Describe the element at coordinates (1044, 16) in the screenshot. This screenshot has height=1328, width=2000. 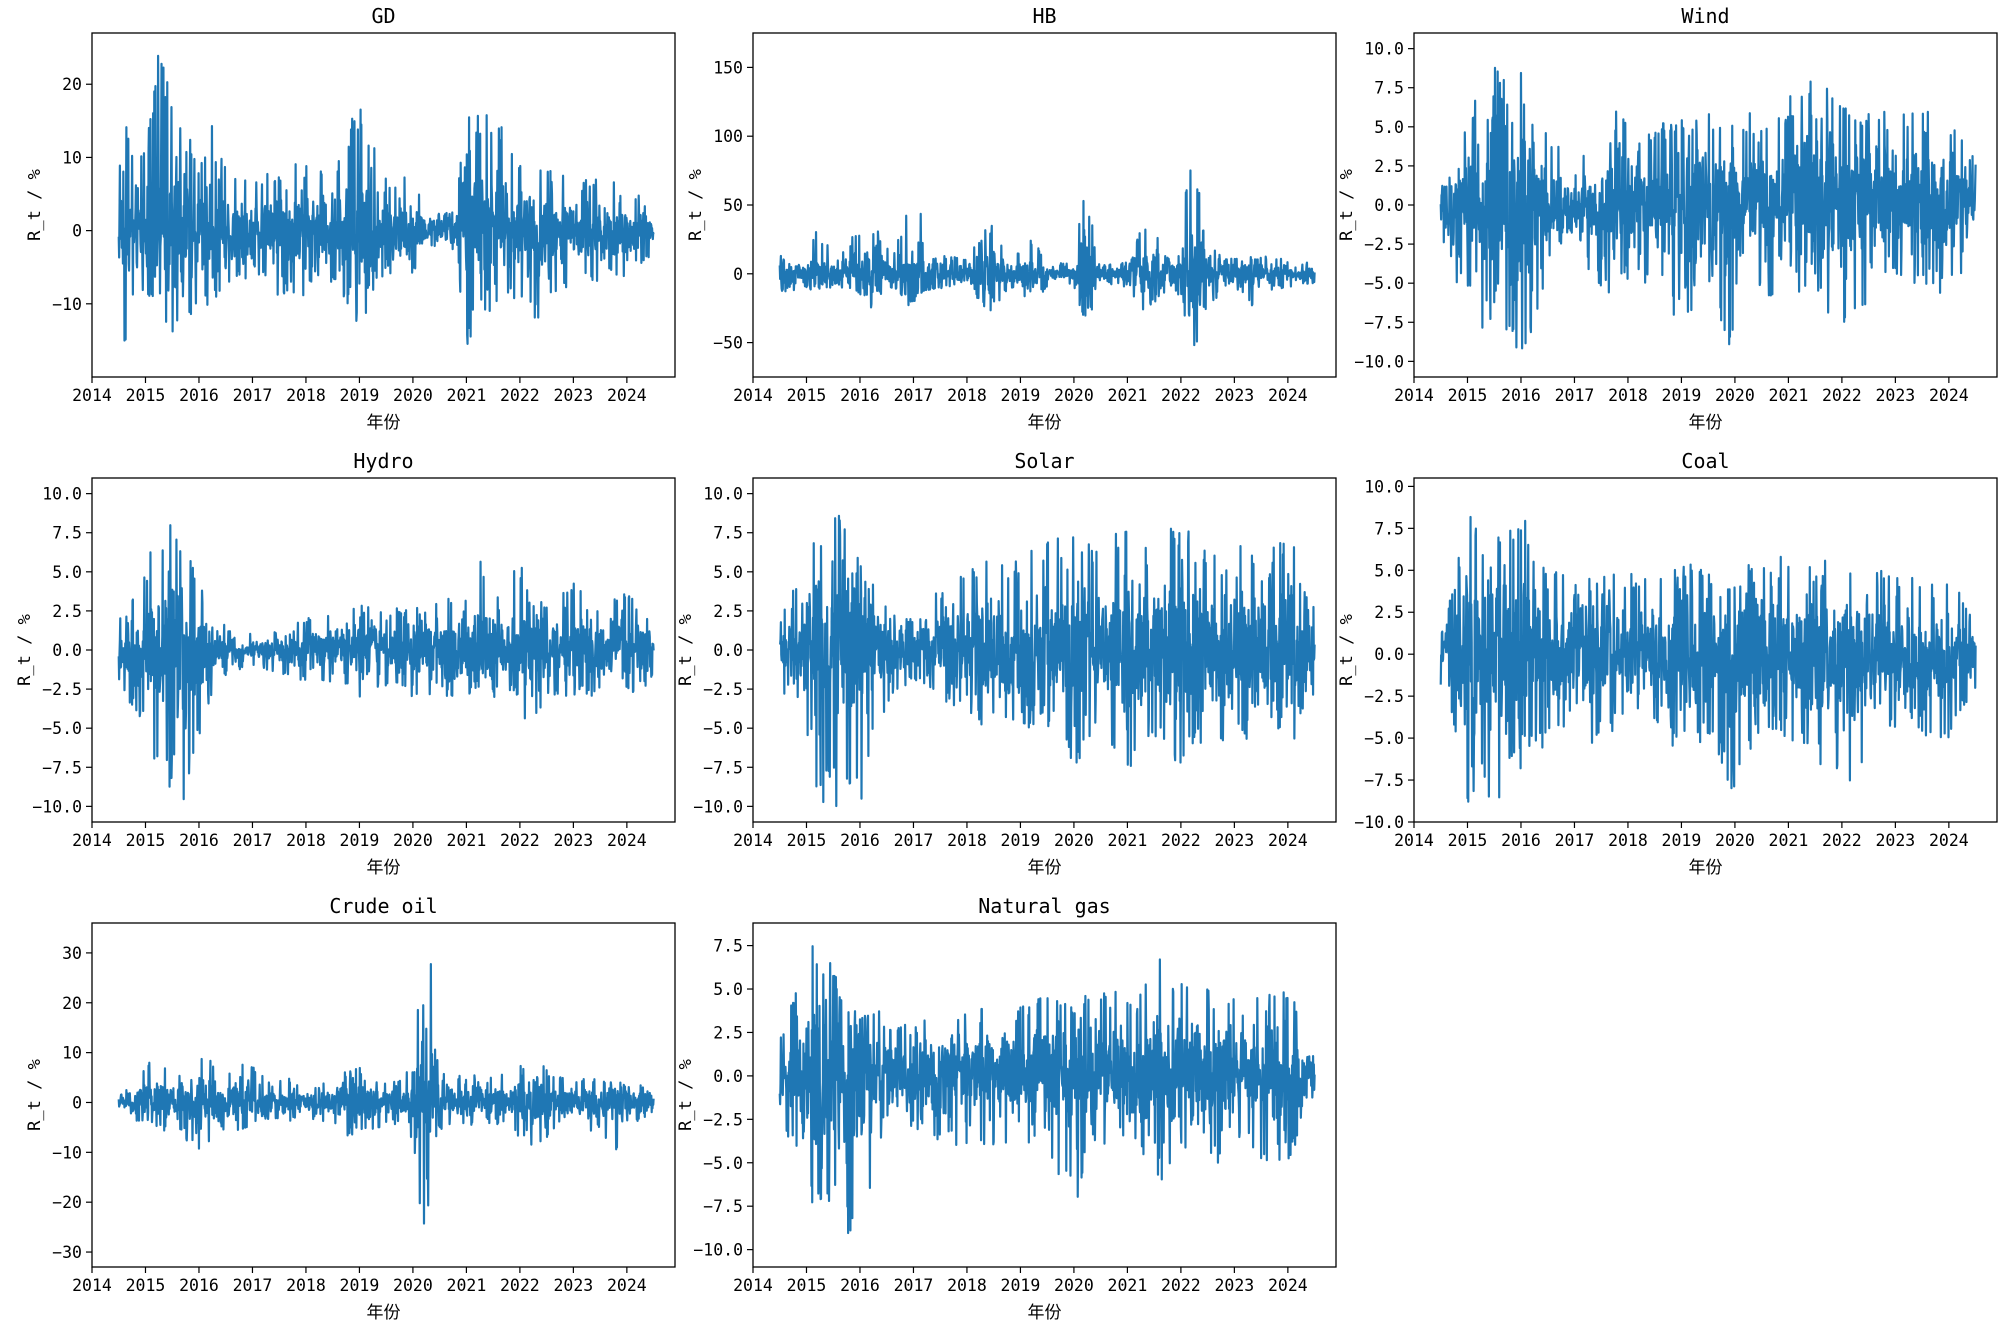
I see `panel-title: HB` at that location.